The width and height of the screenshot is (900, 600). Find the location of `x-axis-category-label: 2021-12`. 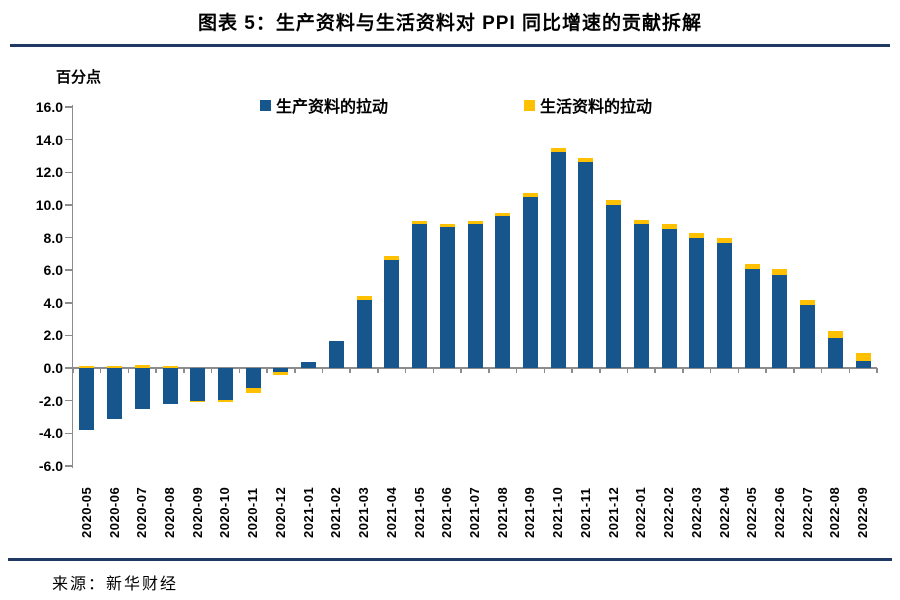

x-axis-category-label: 2021-12 is located at coordinates (613, 512).